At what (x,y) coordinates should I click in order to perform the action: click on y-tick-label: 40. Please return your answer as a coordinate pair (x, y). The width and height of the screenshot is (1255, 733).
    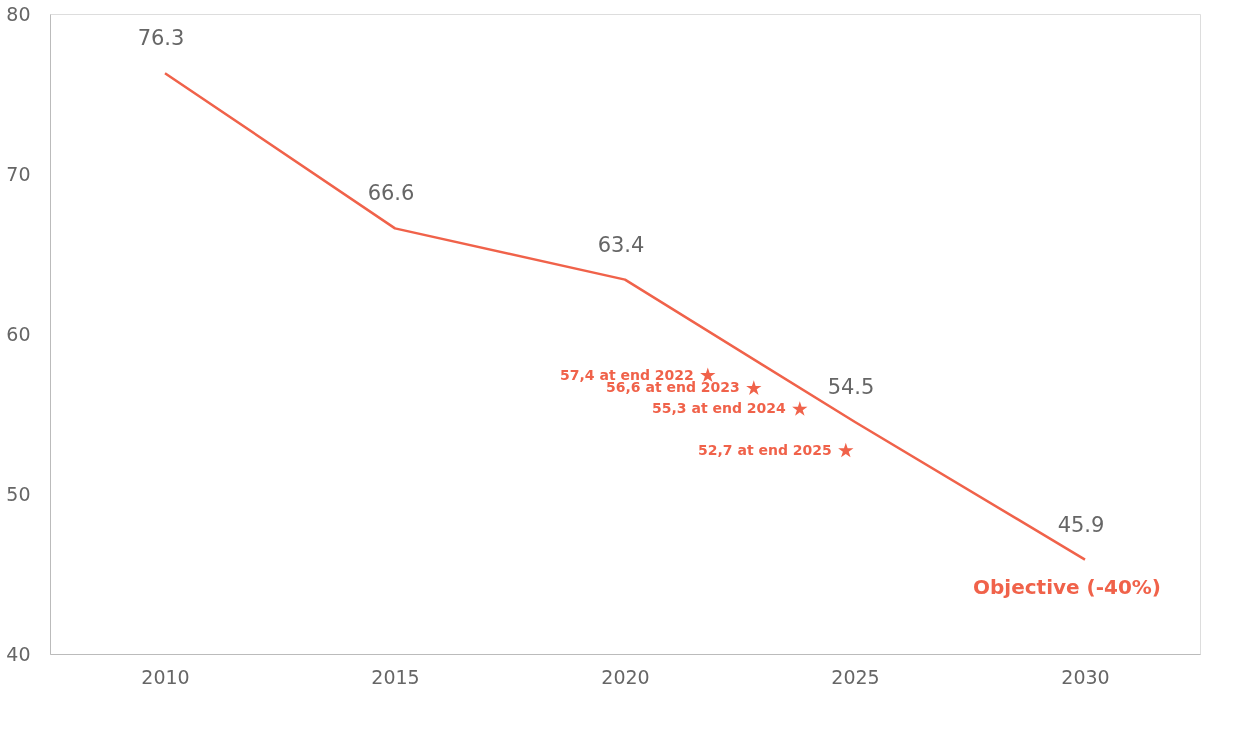
    Looking at the image, I should click on (18, 653).